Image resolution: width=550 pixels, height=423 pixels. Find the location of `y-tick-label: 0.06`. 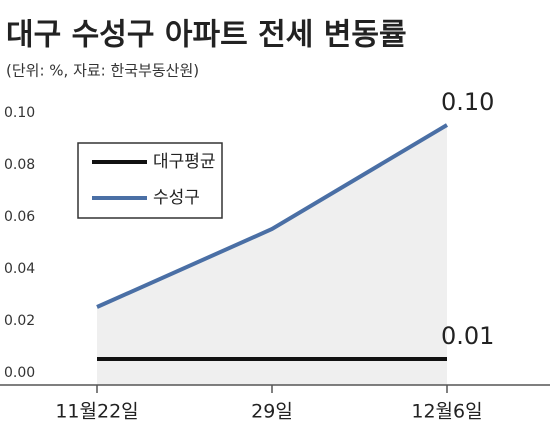

y-tick-label: 0.06 is located at coordinates (19, 217).